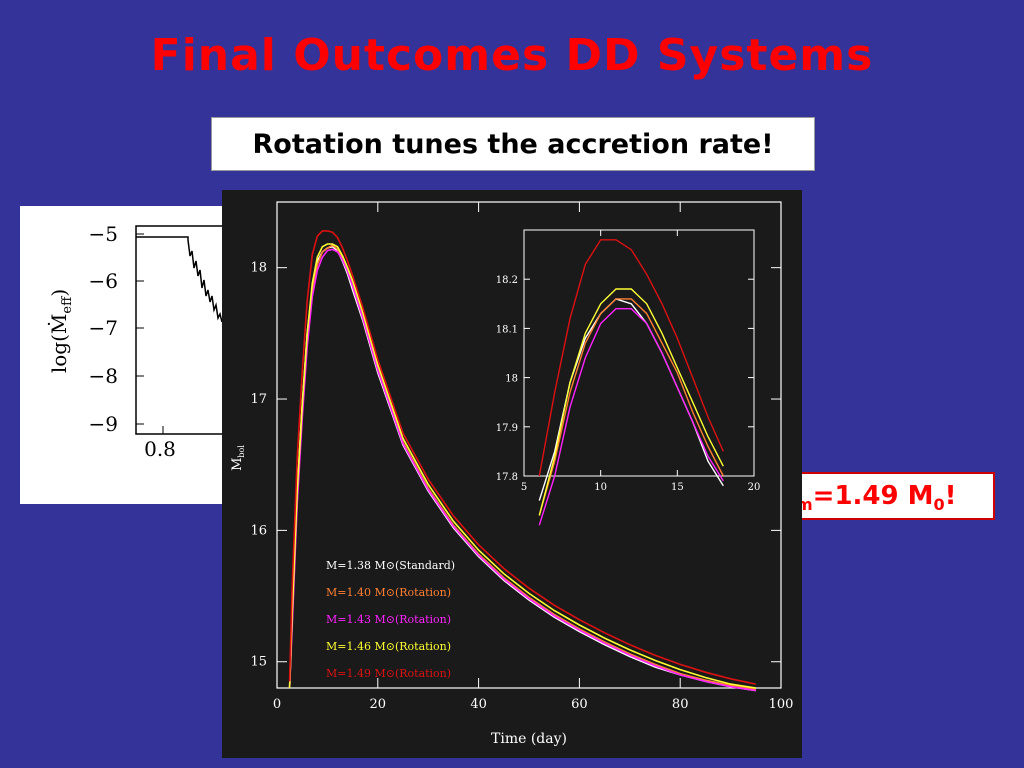 The width and height of the screenshot is (1024, 768). I want to click on y-tick-label: 17, so click(258, 399).